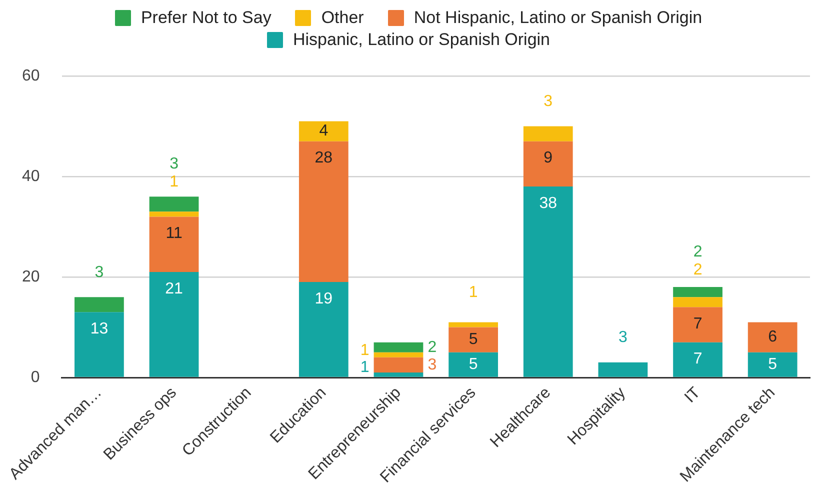  I want to click on y-tick-label: 40, so click(31, 176).